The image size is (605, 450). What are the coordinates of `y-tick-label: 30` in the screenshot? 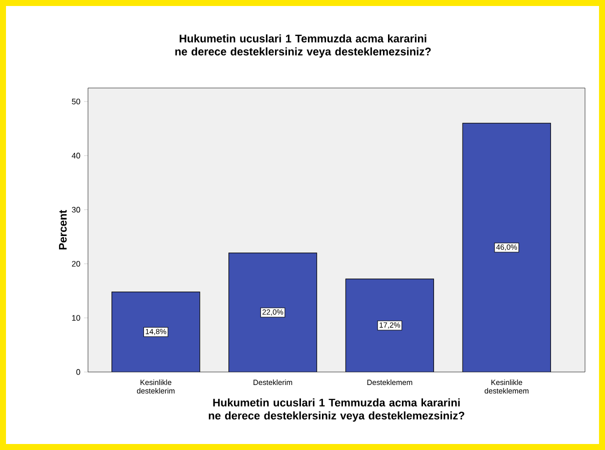 It's located at (76, 209).